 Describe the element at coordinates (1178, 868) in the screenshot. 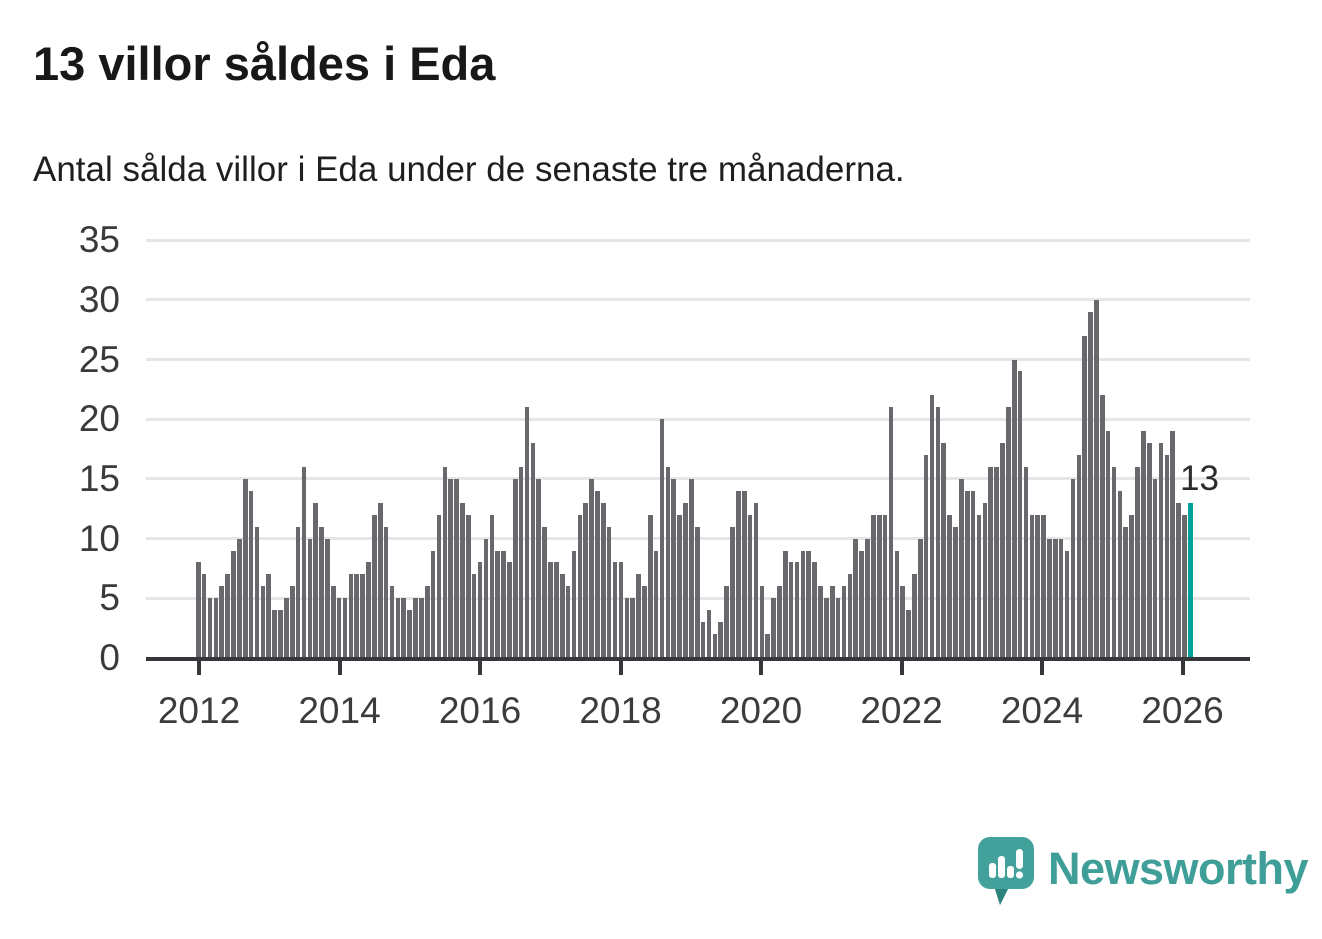

I see `newsworthy-logo-text: Newsworthy` at that location.